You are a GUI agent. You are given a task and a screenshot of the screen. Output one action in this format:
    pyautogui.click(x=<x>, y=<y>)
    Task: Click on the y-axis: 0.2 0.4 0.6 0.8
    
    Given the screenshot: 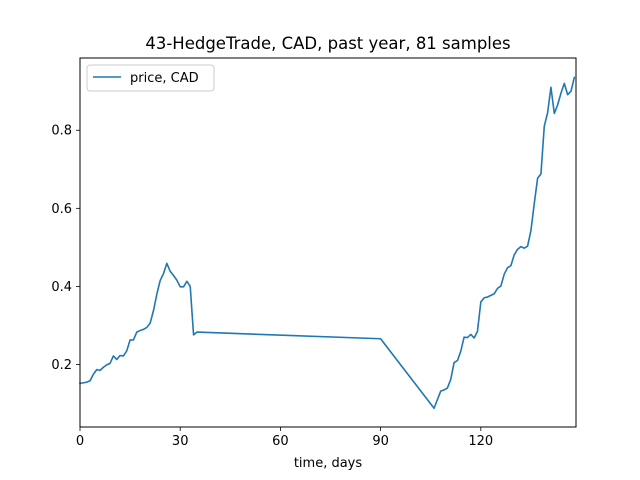 What is the action you would take?
    pyautogui.click(x=65, y=248)
    